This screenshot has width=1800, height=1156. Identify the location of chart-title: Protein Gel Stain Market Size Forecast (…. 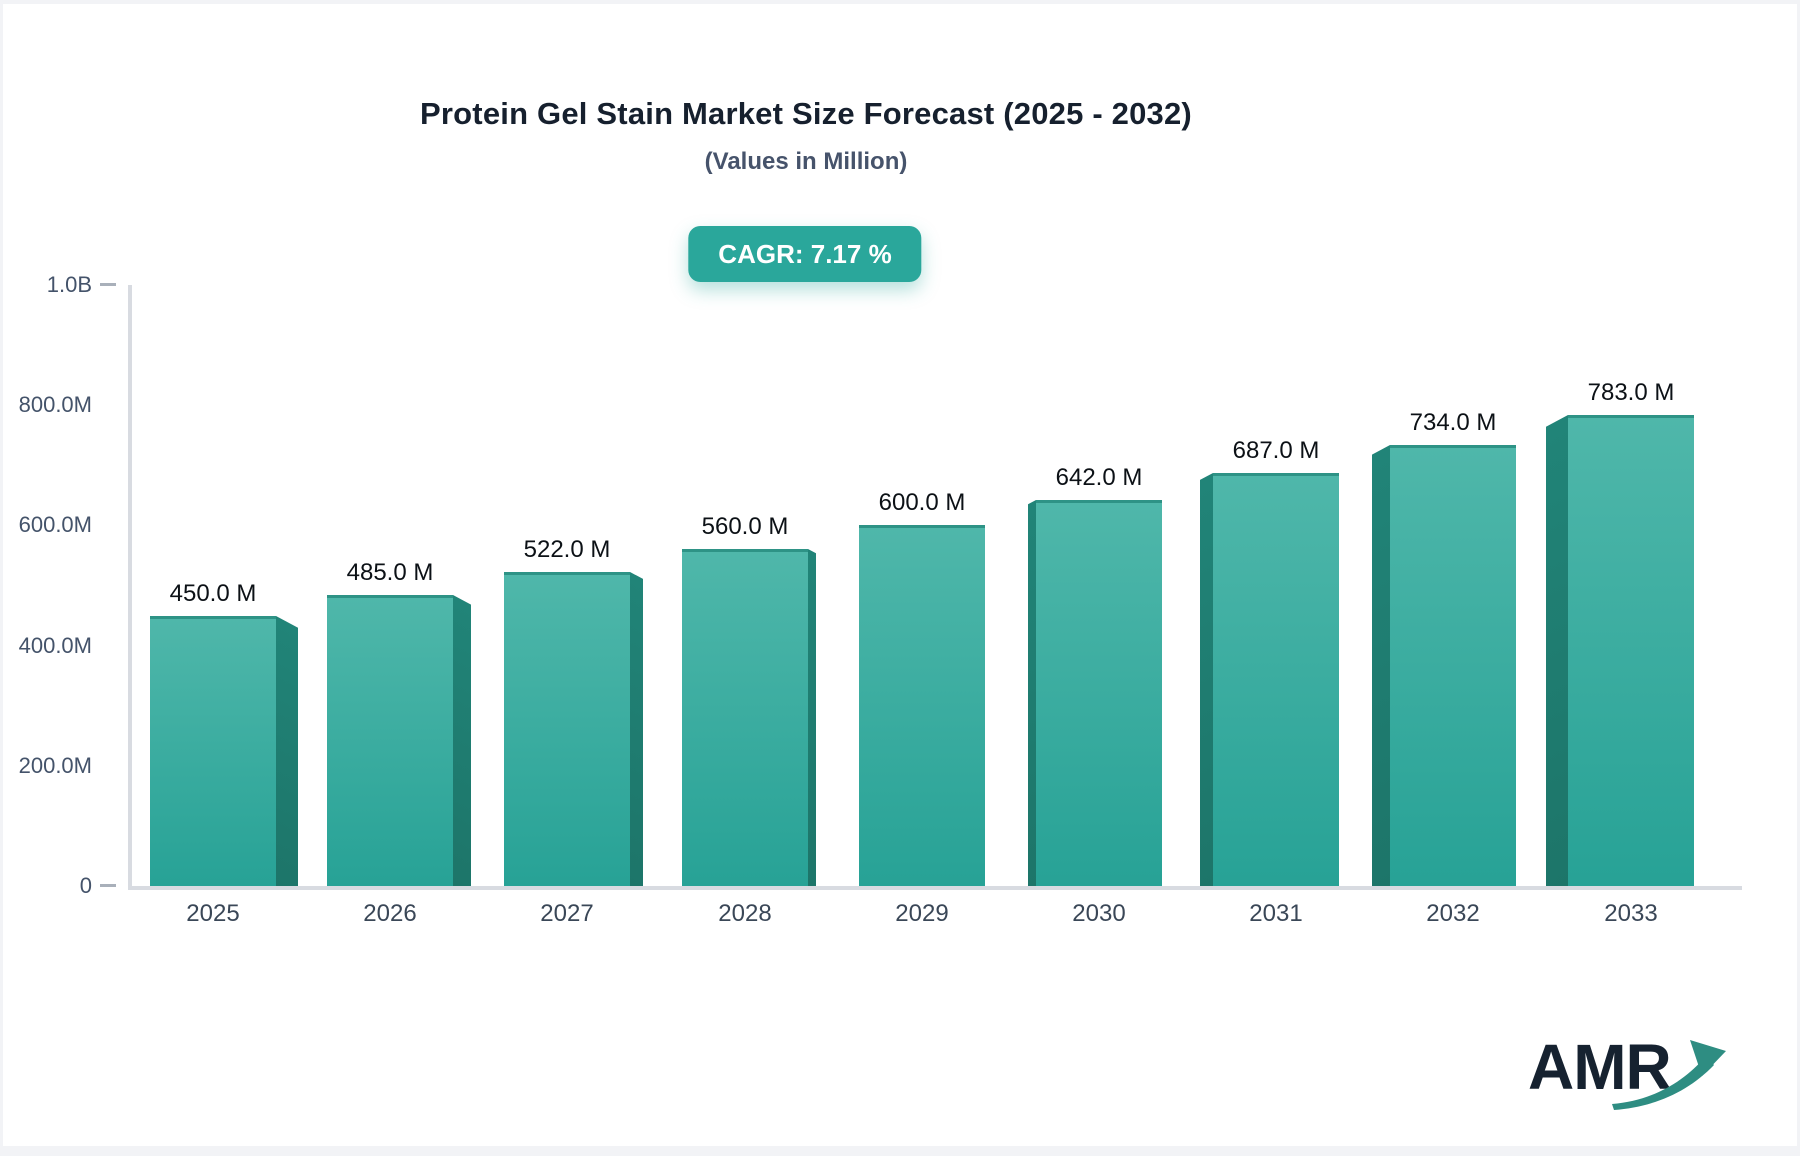
(806, 113).